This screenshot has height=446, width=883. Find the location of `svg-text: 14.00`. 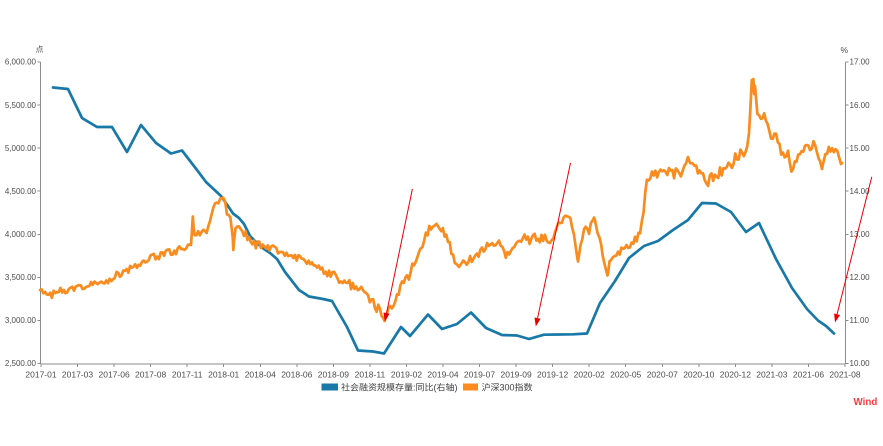

svg-text: 14.00 is located at coordinates (860, 191).